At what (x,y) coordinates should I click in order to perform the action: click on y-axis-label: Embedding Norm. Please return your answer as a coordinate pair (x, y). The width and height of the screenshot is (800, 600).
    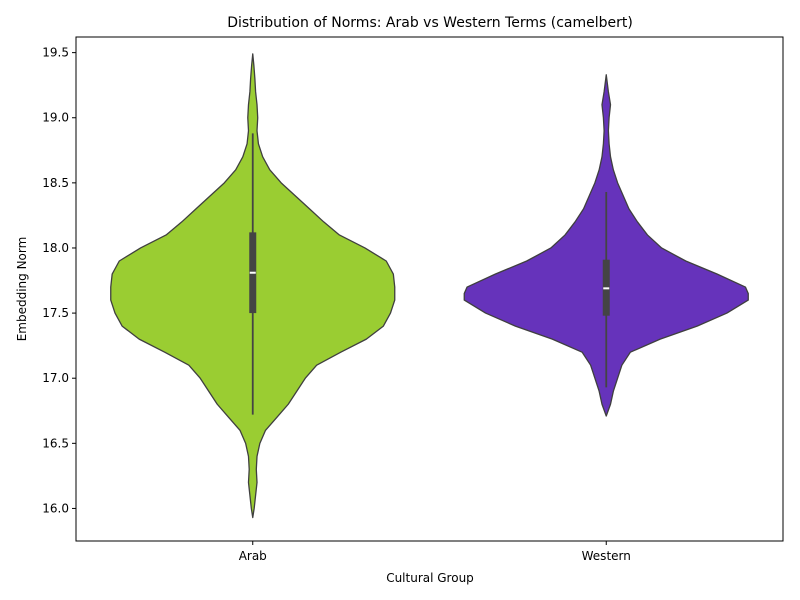
    Looking at the image, I should click on (22, 289).